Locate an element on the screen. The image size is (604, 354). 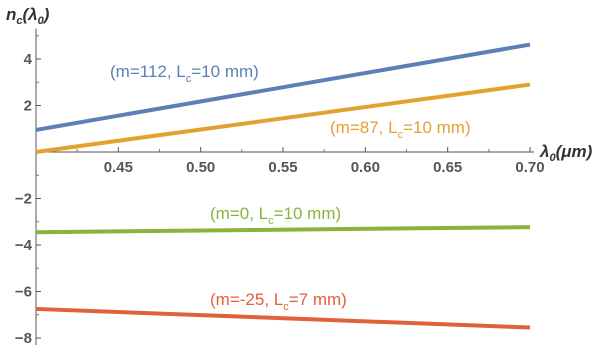
x-tick-label: 0.70 is located at coordinates (529, 167).